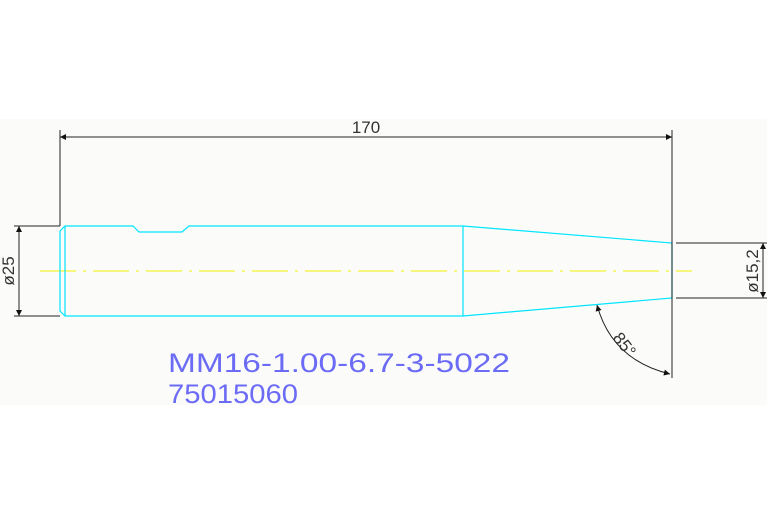 Image resolution: width=767 pixels, height=523 pixels. Describe the element at coordinates (37, 271) in the screenshot. I see `large-diameter-dimension` at that location.